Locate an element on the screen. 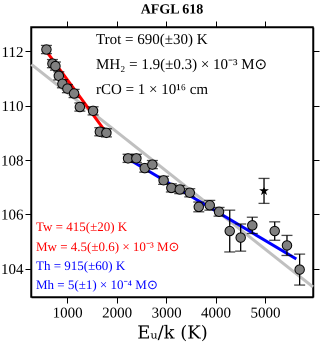  x-tick-label: 3000 is located at coordinates (167, 314).